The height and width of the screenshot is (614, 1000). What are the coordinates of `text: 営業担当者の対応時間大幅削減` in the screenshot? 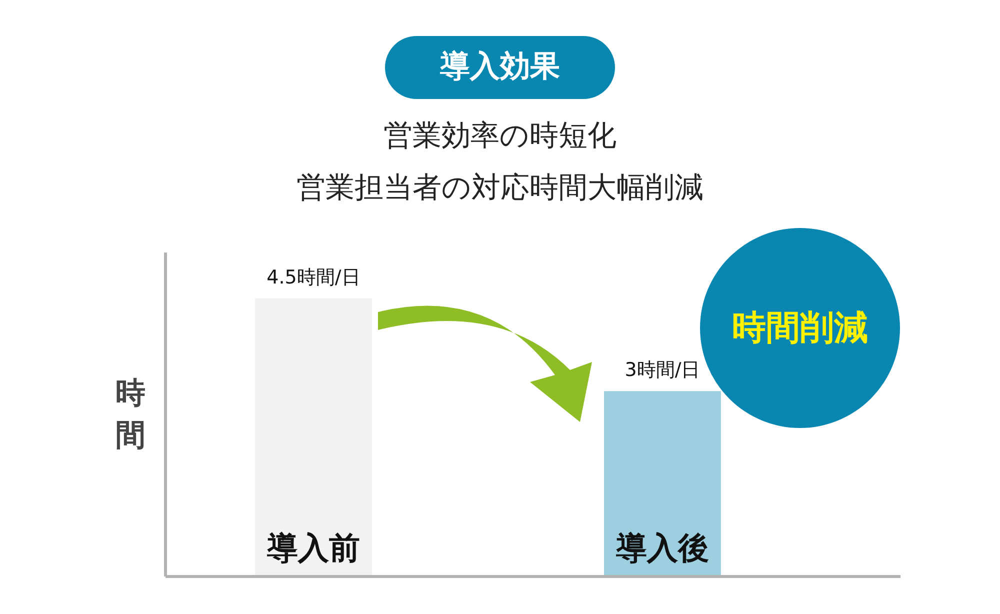 It's located at (500, 187).